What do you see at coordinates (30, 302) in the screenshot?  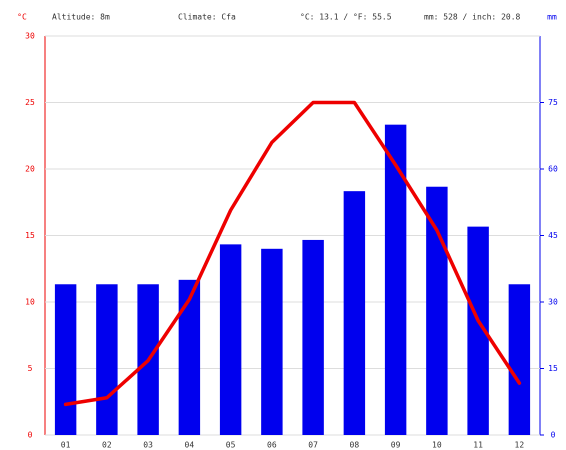 I see `y-tick-label: 10` at bounding box center [30, 302].